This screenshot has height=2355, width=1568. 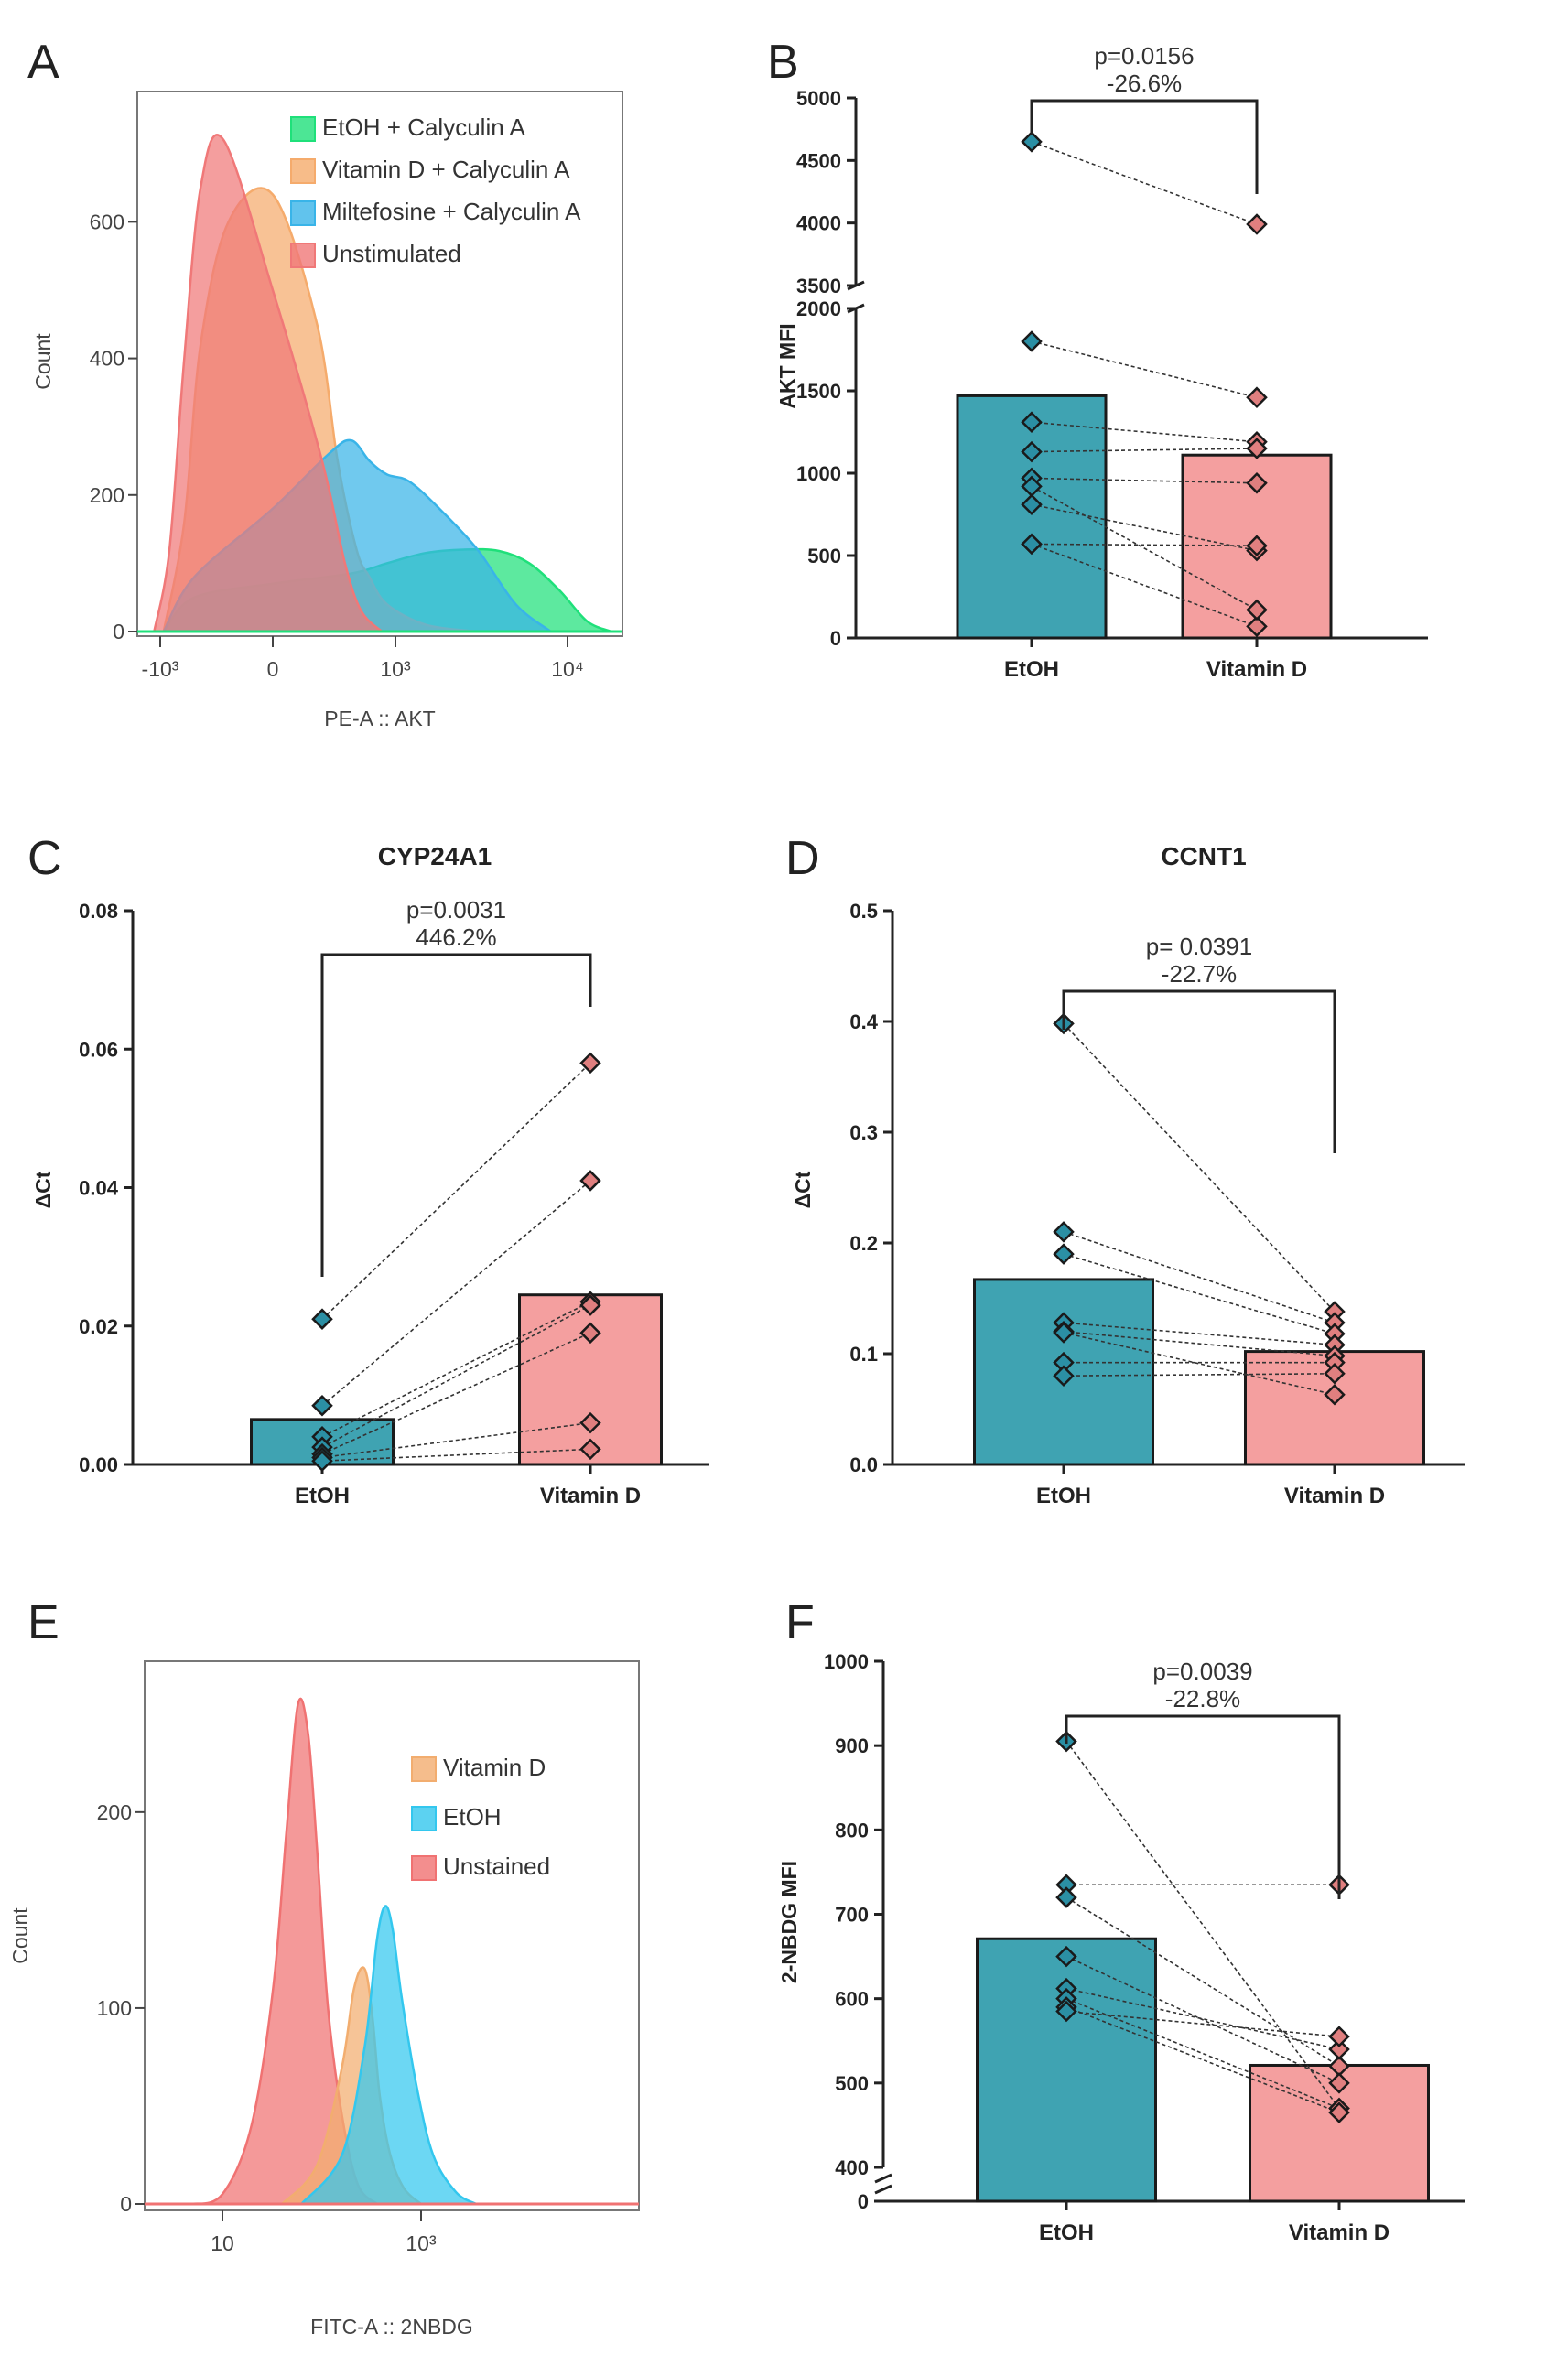 I want to click on y-tick-label: 0.1, so click(x=863, y=1354).